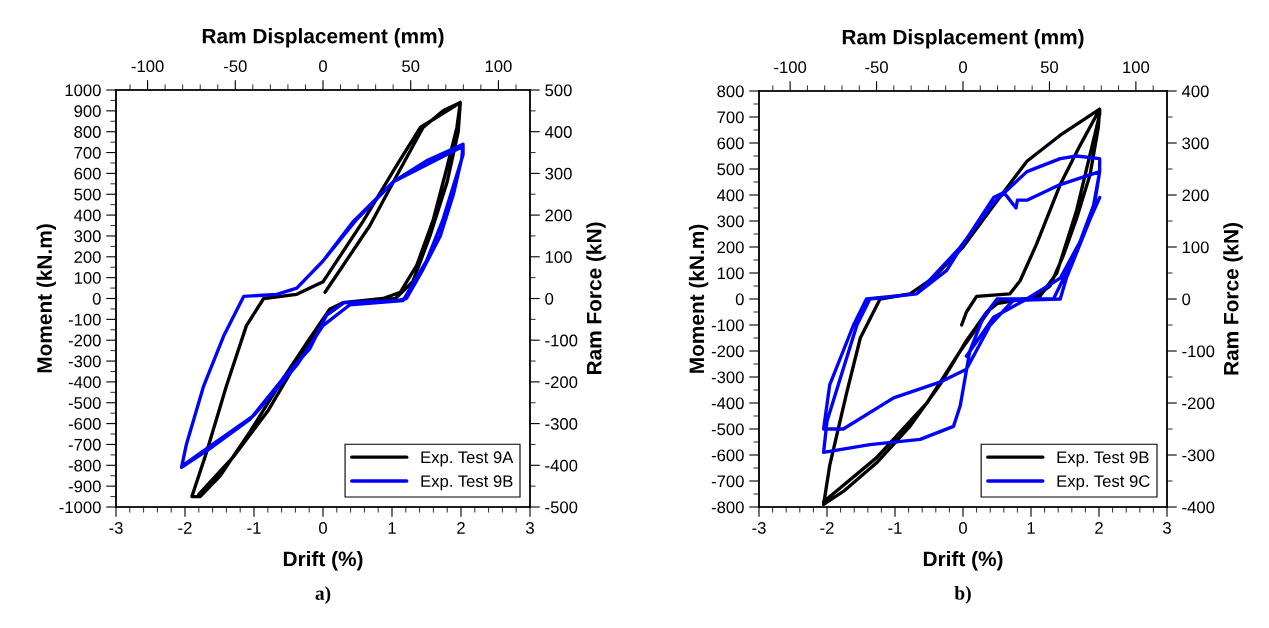 The width and height of the screenshot is (1269, 628). Describe the element at coordinates (561, 507) in the screenshot. I see `y2-tick-label: -500` at that location.